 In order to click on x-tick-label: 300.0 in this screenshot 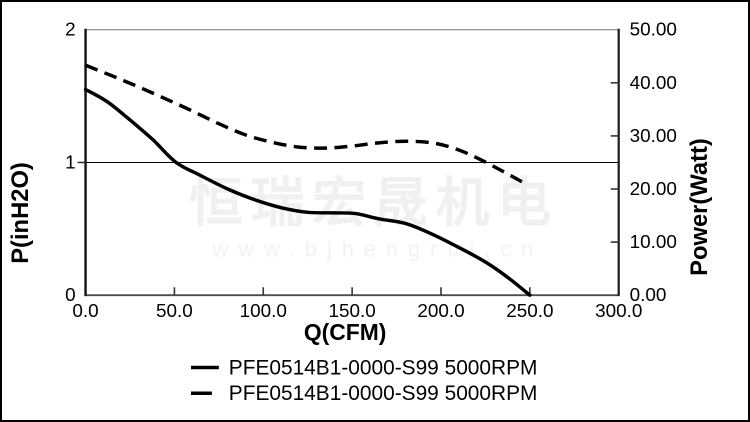, I will do `click(618, 310)`.